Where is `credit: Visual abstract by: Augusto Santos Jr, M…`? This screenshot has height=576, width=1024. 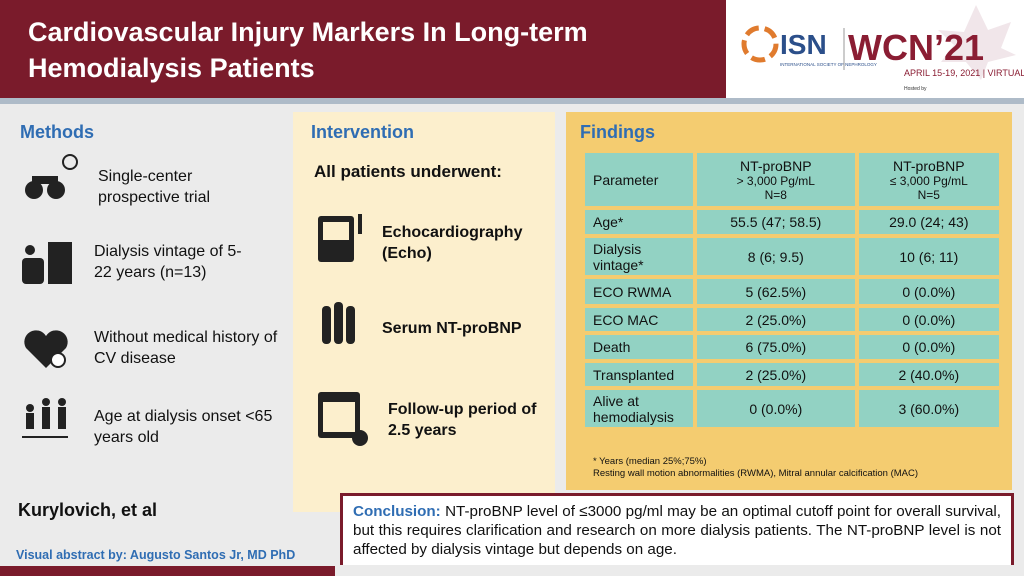
credit: Visual abstract by: Augusto Santos Jr, M… is located at coordinates (156, 555).